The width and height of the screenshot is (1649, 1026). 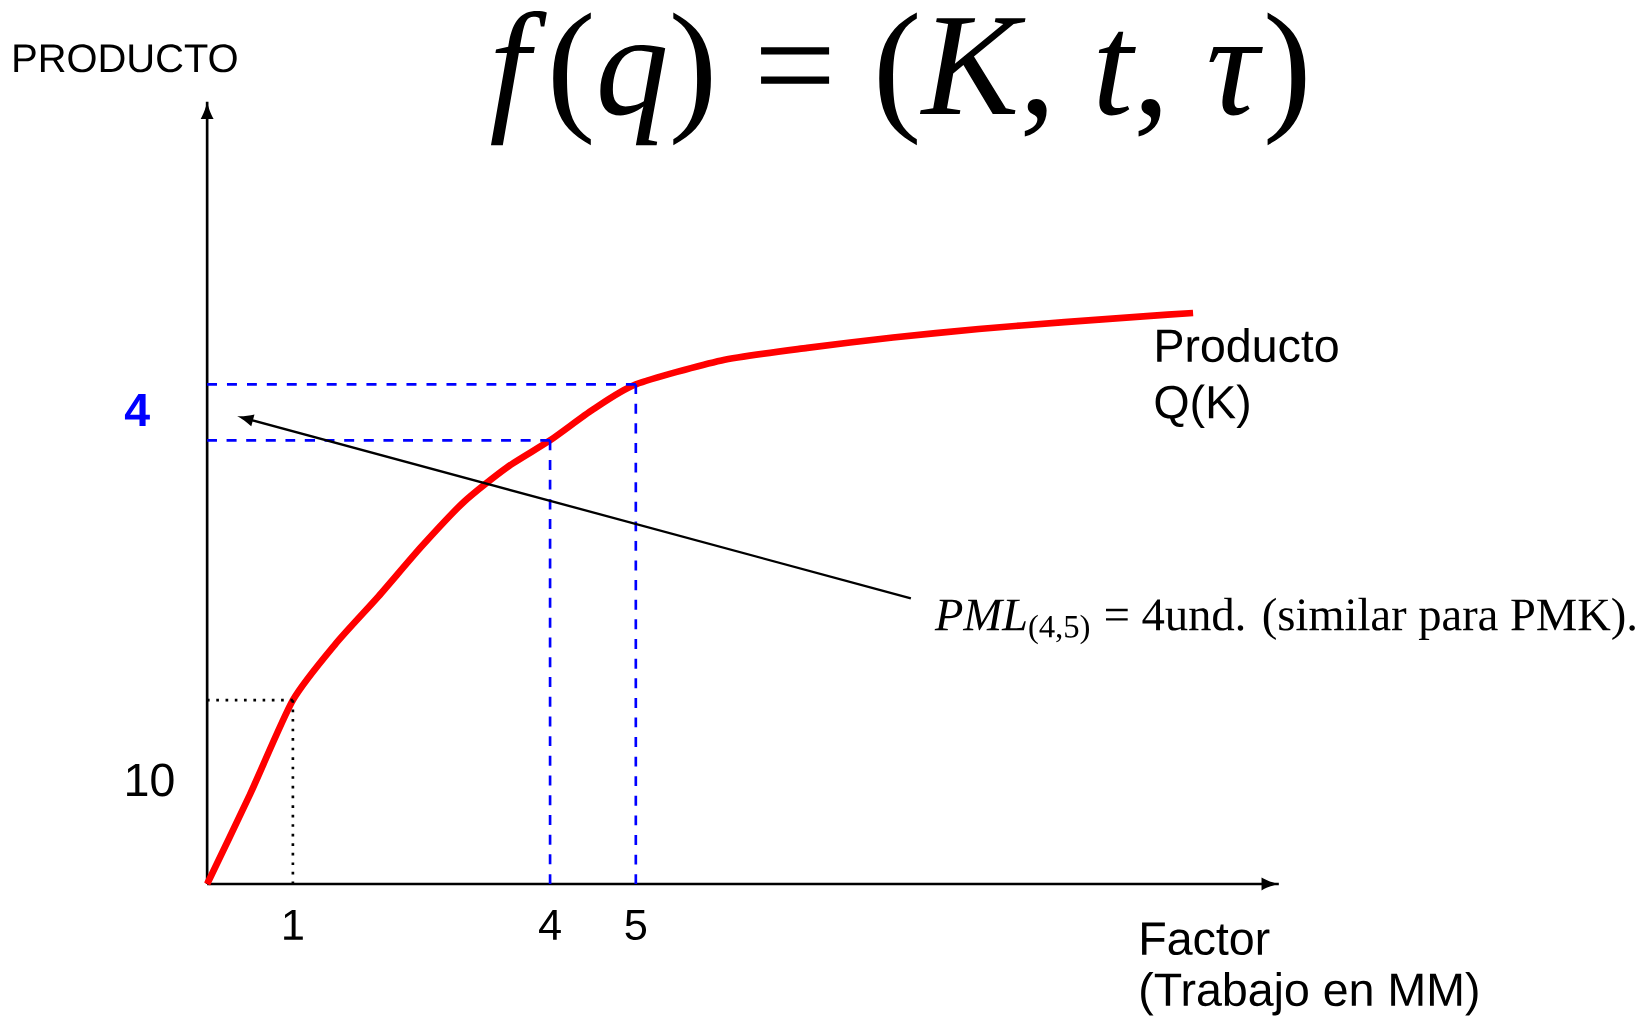 What do you see at coordinates (293, 924) in the screenshot?
I see `x-tick-label: 1` at bounding box center [293, 924].